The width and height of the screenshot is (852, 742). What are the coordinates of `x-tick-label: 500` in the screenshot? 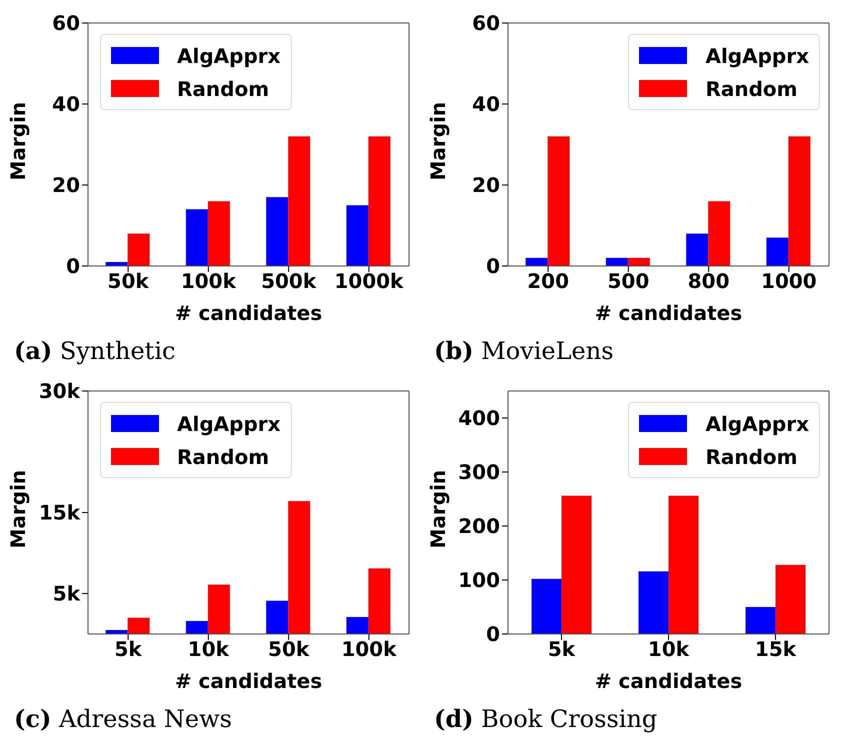 It's located at (629, 281).